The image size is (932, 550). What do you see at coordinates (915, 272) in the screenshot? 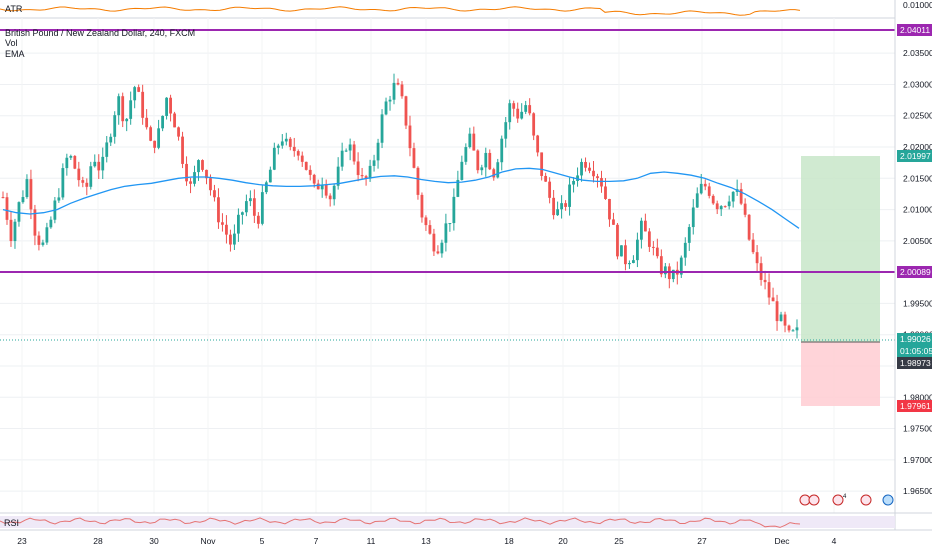
I see `svg-text: 2.00089` at bounding box center [915, 272].